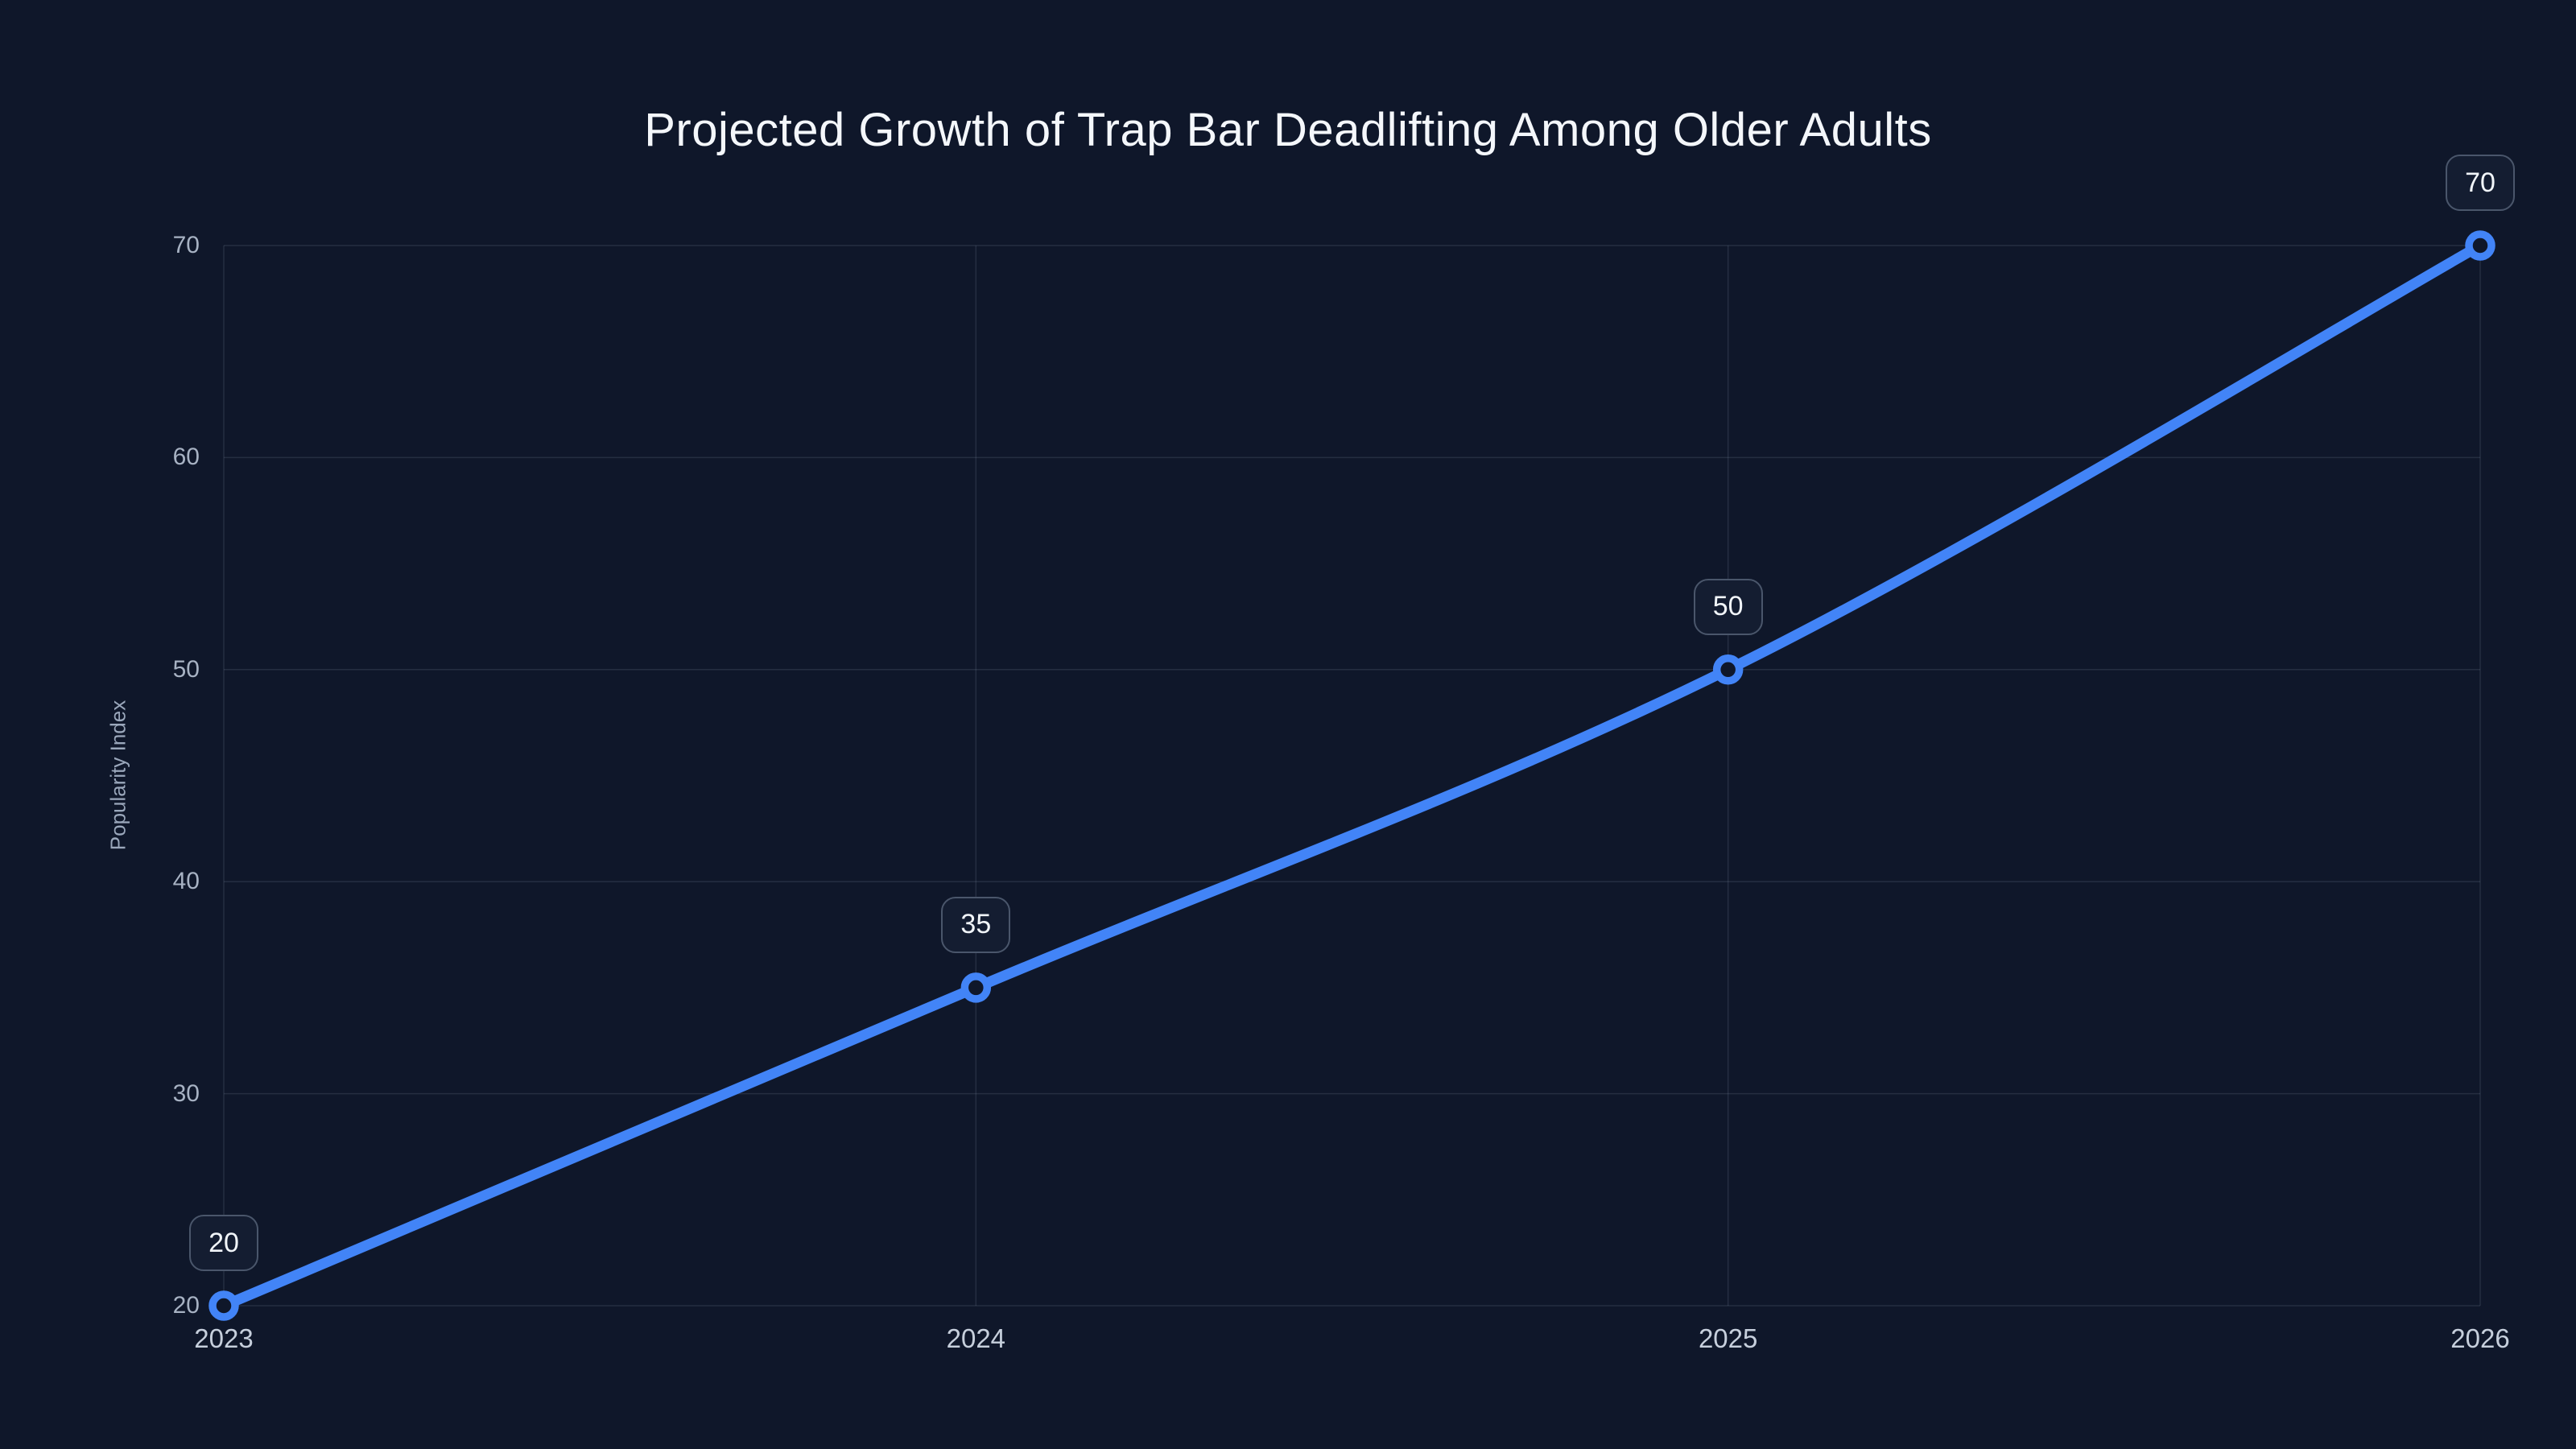 This screenshot has width=2576, height=1449. What do you see at coordinates (186, 457) in the screenshot?
I see `y-tick-label: 60` at bounding box center [186, 457].